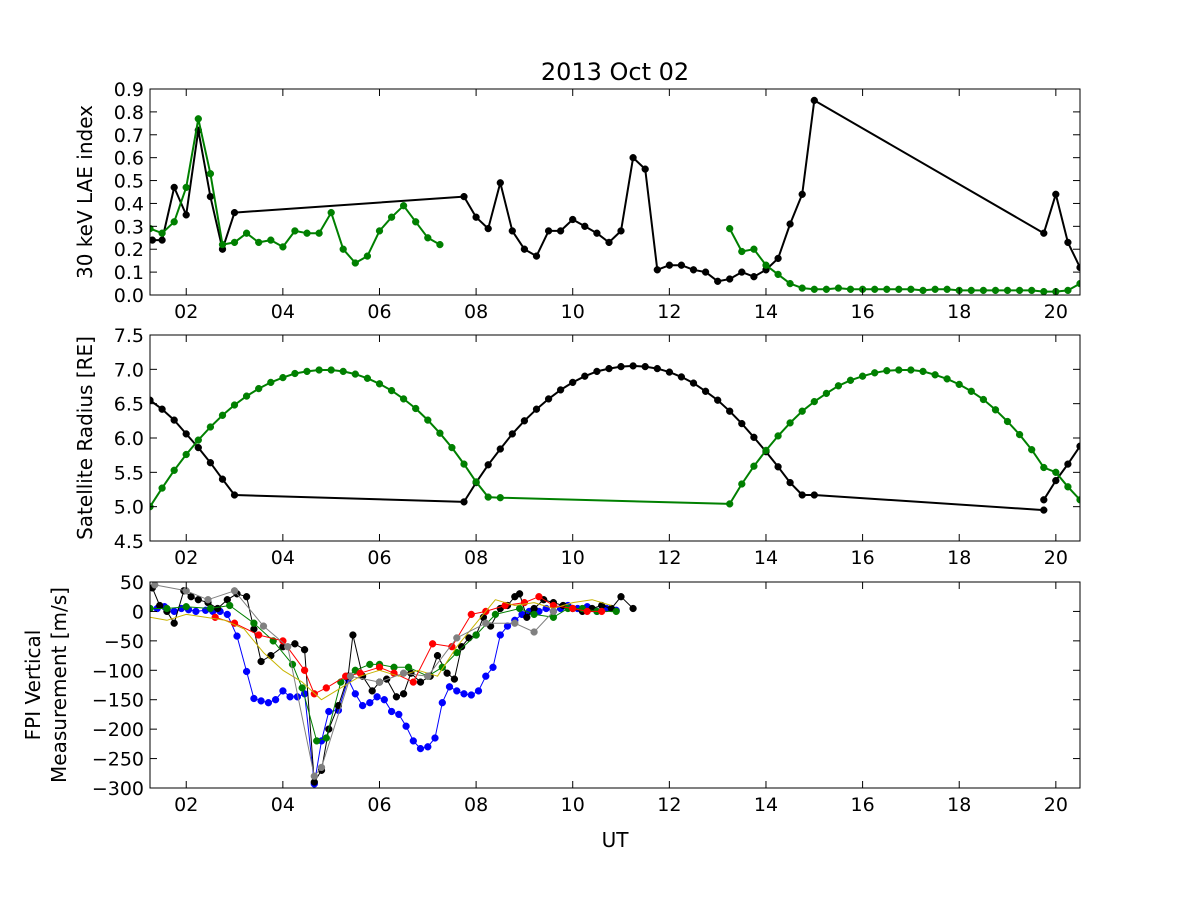  I want to click on y-tick-label: 6.5, so click(129, 405).